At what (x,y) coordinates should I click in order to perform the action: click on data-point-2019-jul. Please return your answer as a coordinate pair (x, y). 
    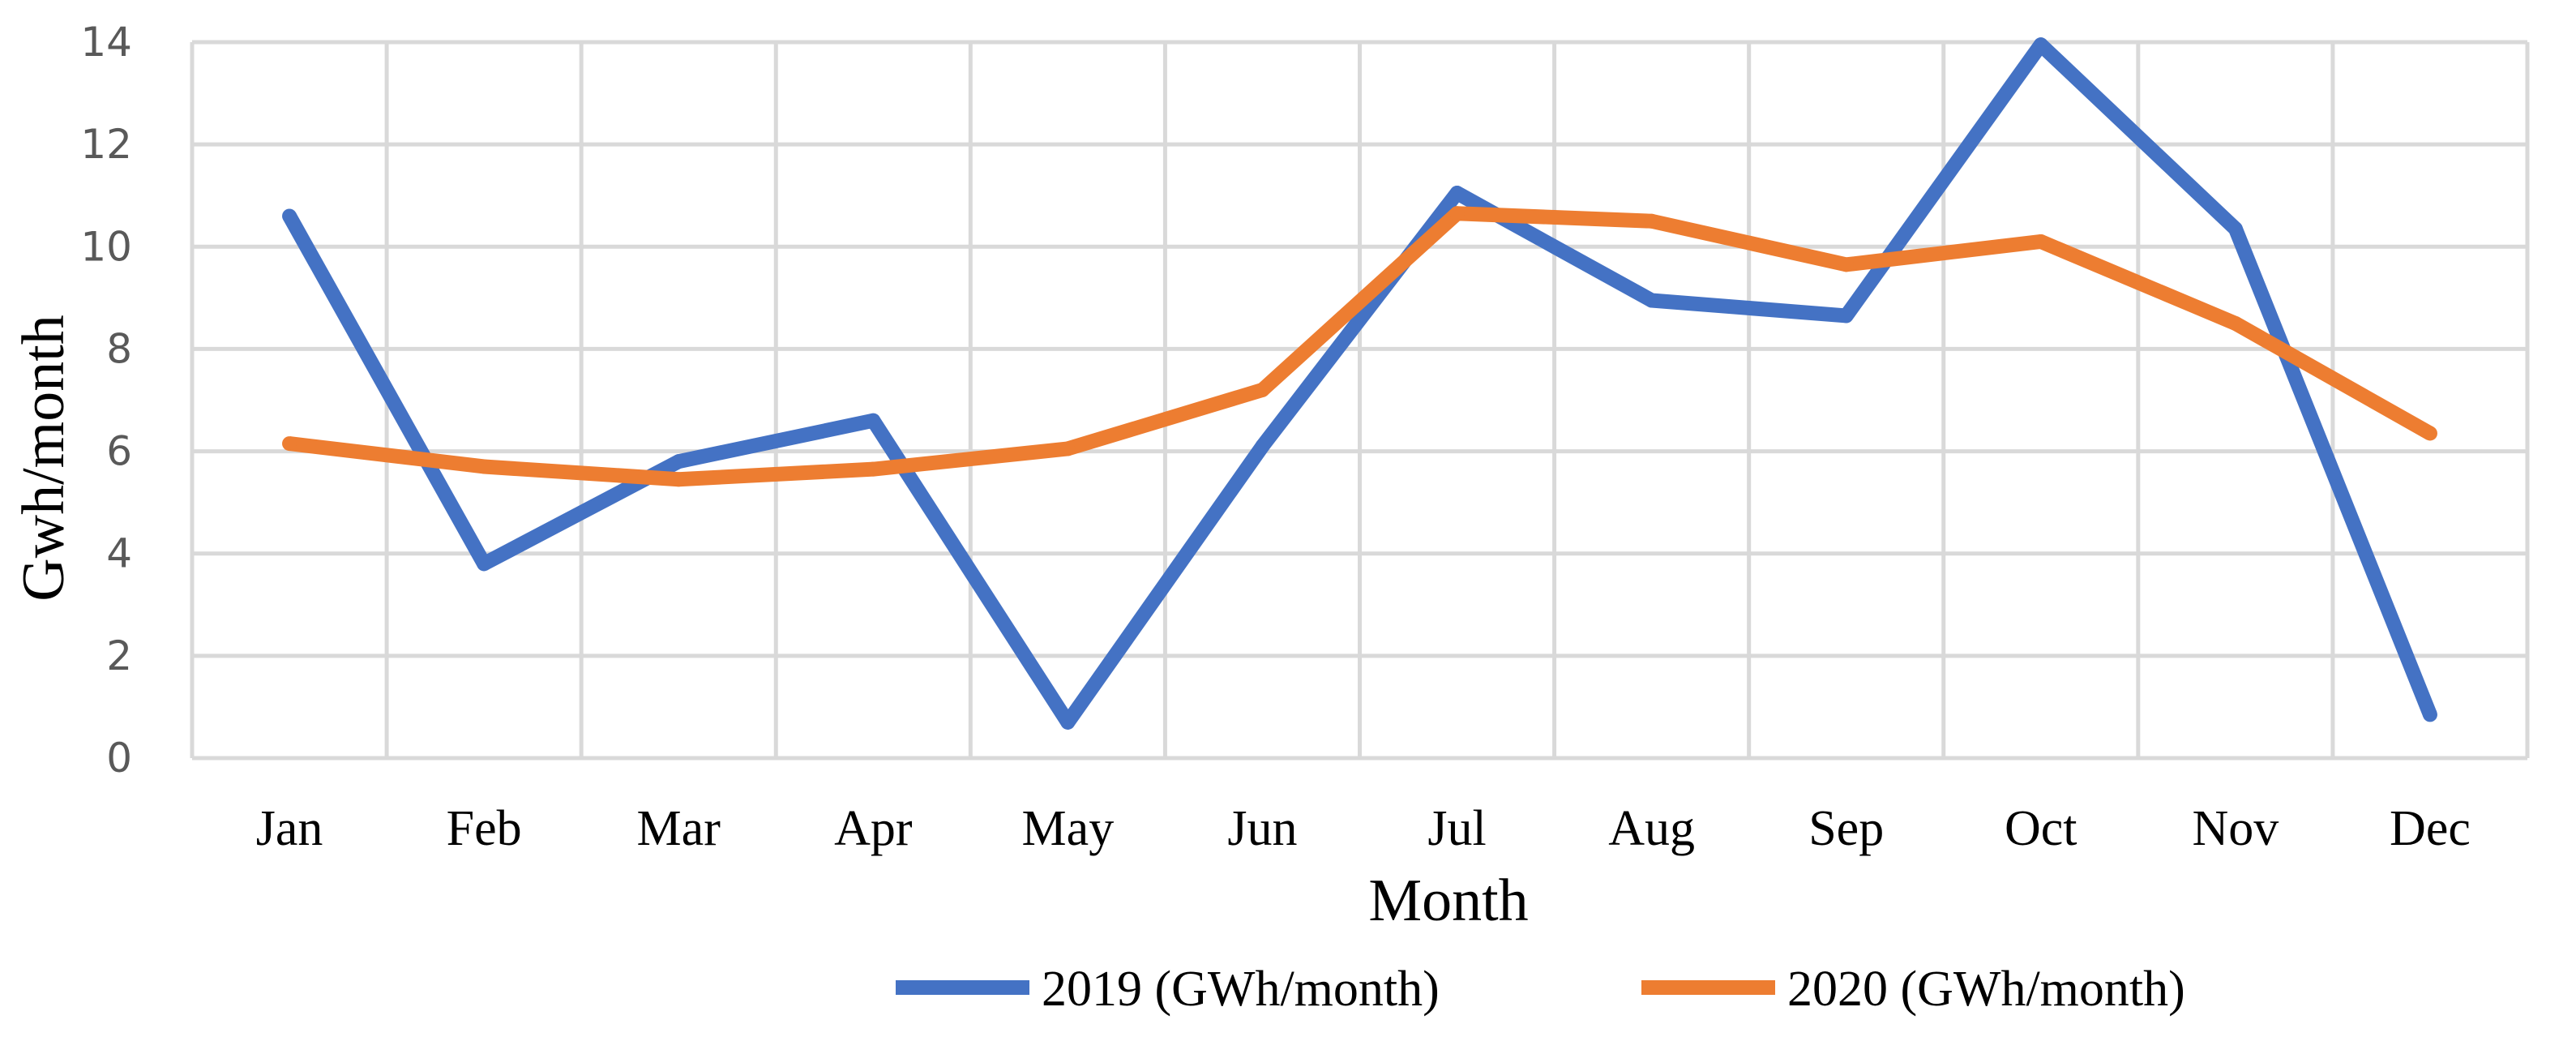
    Looking at the image, I should click on (1457, 193).